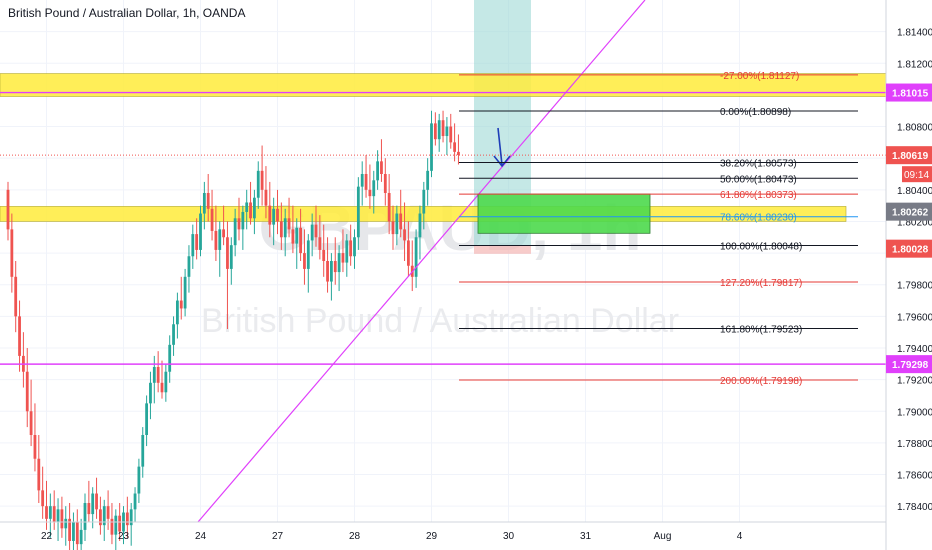 The height and width of the screenshot is (550, 932). What do you see at coordinates (758, 179) in the screenshot?
I see `fib-level-label: 50.00%(1.80473)` at bounding box center [758, 179].